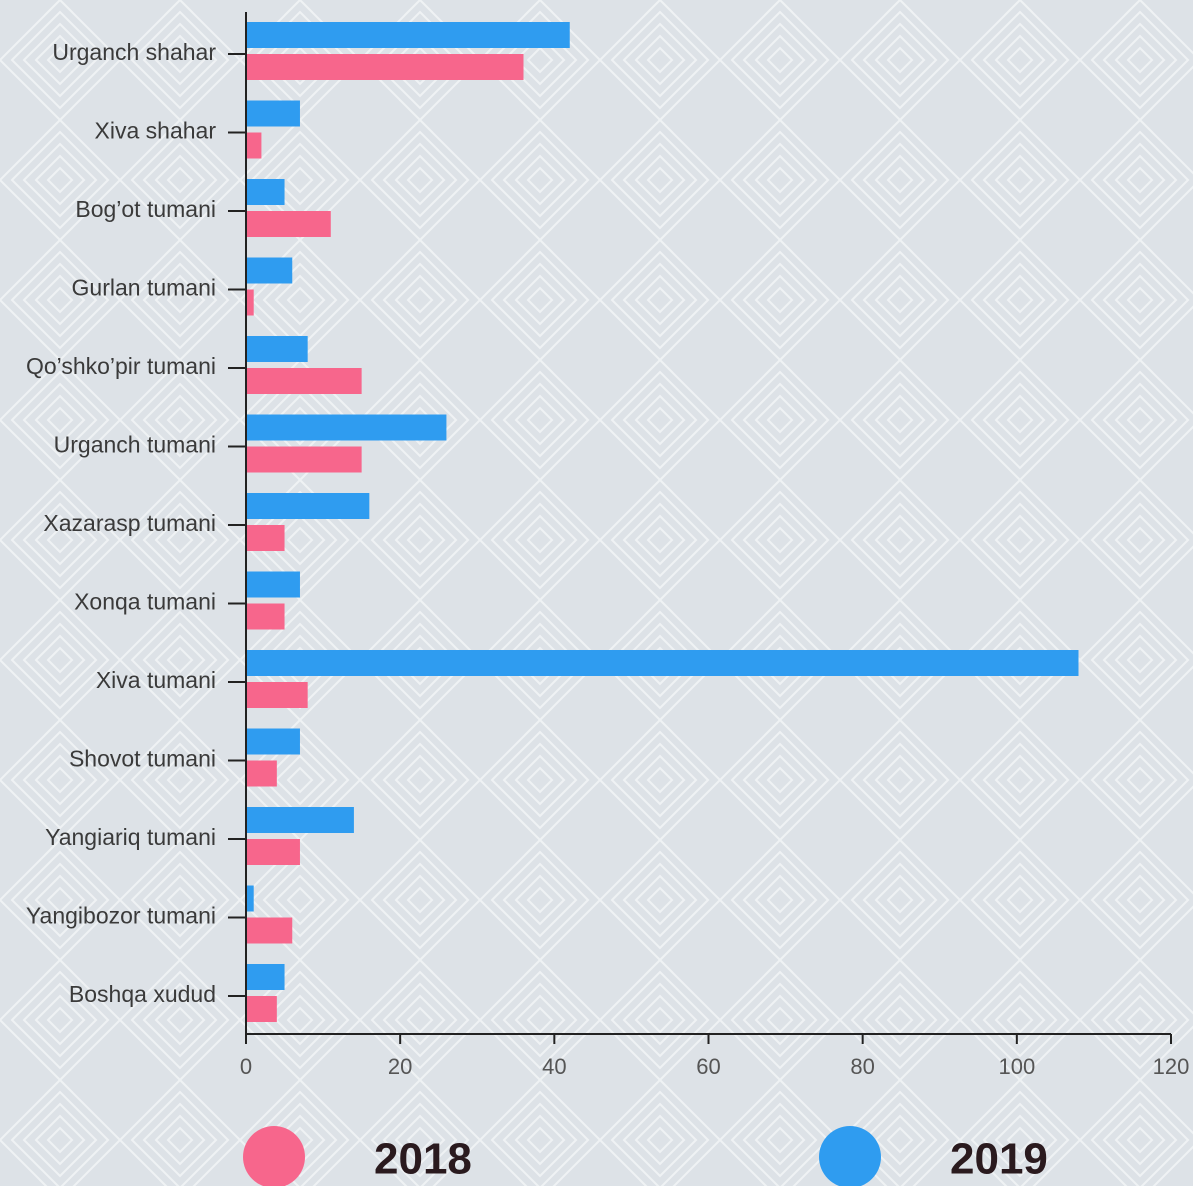  Describe the element at coordinates (554, 1066) in the screenshot. I see `x-tick-label: 40` at that location.